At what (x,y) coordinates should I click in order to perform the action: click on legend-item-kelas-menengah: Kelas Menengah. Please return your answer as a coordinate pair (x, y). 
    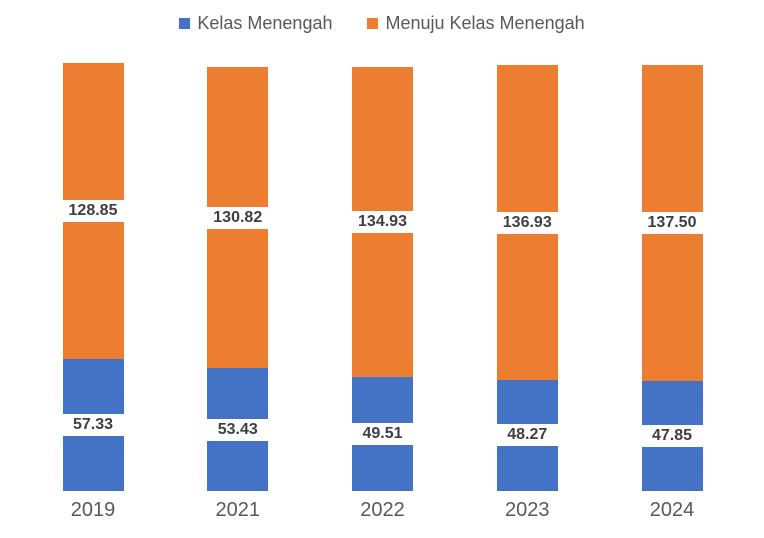
    Looking at the image, I should click on (255, 23).